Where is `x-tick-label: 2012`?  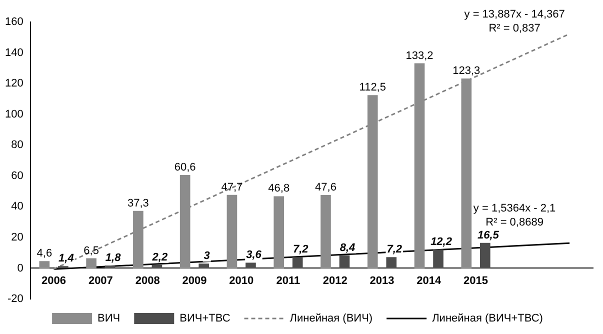 x-tick-label: 2012 is located at coordinates (335, 280).